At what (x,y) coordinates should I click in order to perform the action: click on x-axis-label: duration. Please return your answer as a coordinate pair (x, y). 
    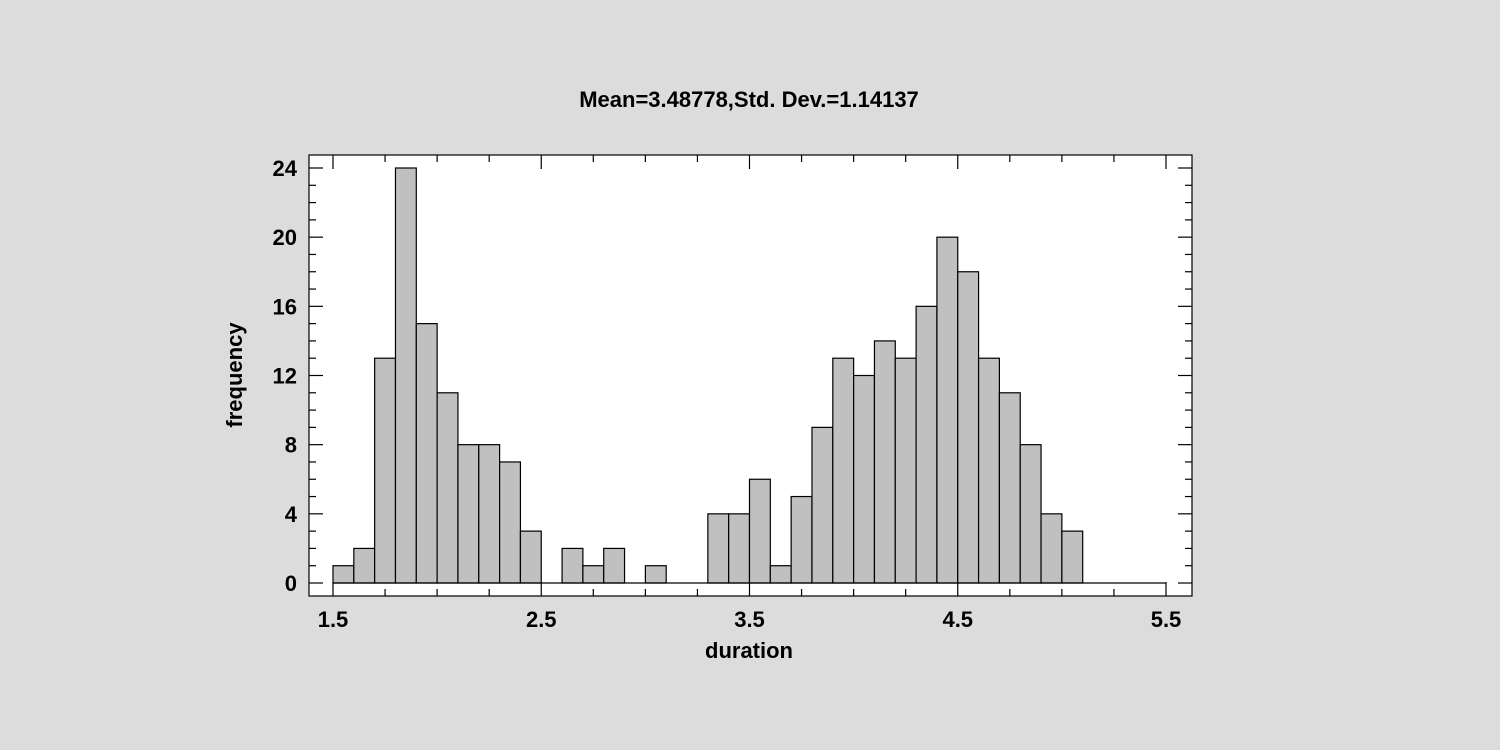
    Looking at the image, I should click on (749, 650).